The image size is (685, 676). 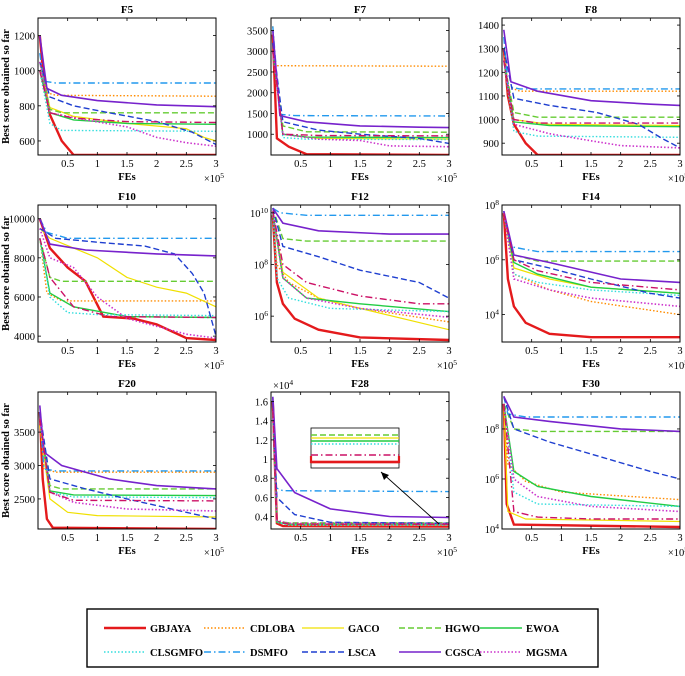 What do you see at coordinates (27, 107) in the screenshot?
I see `y-tick-label: 800` at bounding box center [27, 107].